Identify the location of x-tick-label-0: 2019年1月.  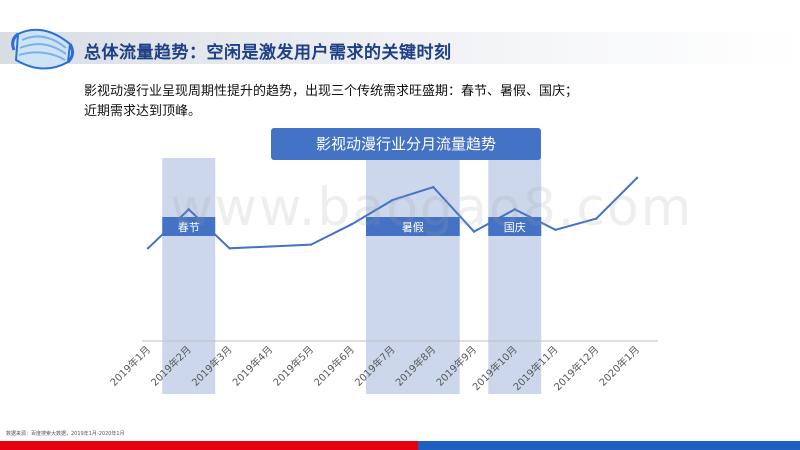
(130, 366).